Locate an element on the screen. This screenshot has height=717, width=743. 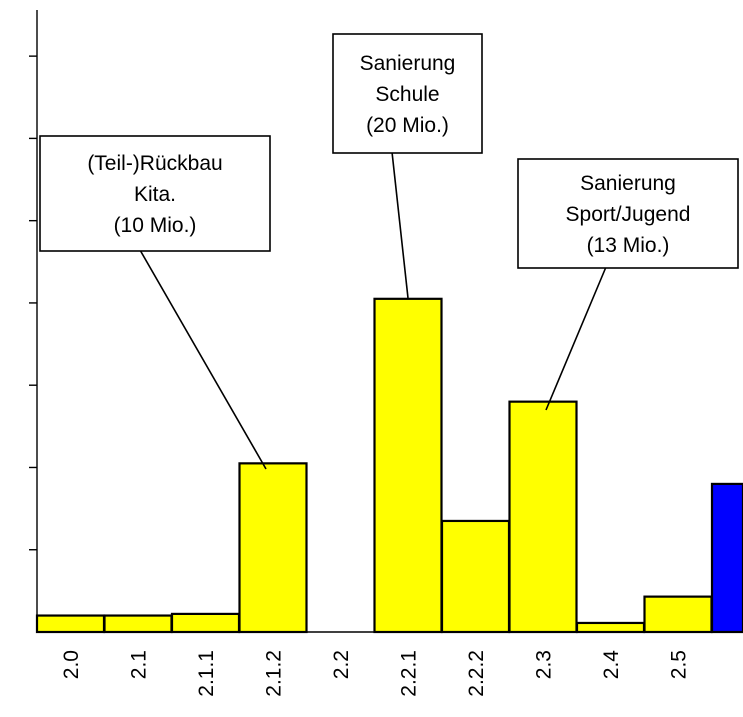
x-tick-label: 2.4 is located at coordinates (611, 665).